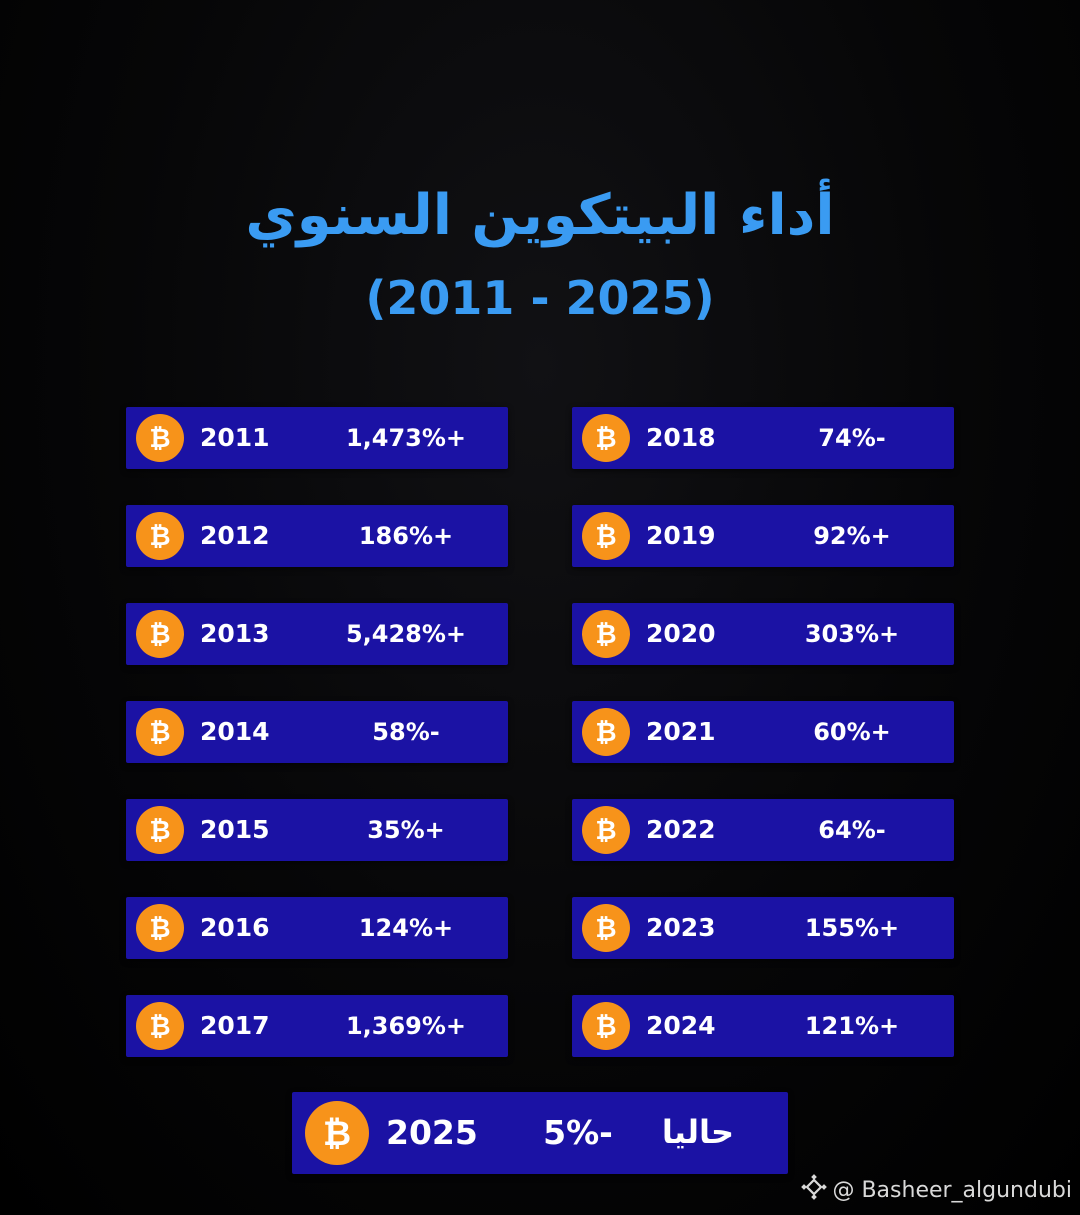  Describe the element at coordinates (763, 732) in the screenshot. I see `year-row-2021: ₿ 2021 60%+` at that location.